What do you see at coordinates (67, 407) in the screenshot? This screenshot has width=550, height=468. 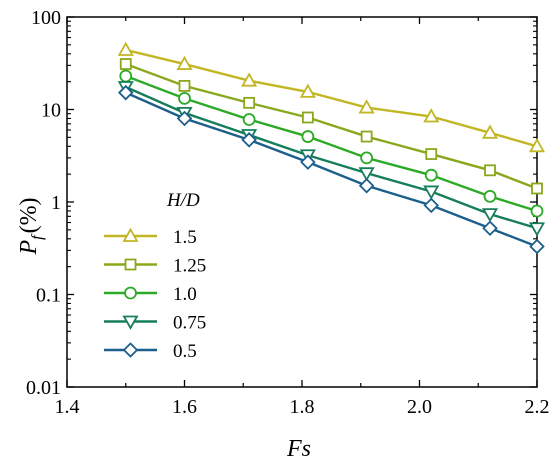 I see `x-tick-label: 1.4` at bounding box center [67, 407].